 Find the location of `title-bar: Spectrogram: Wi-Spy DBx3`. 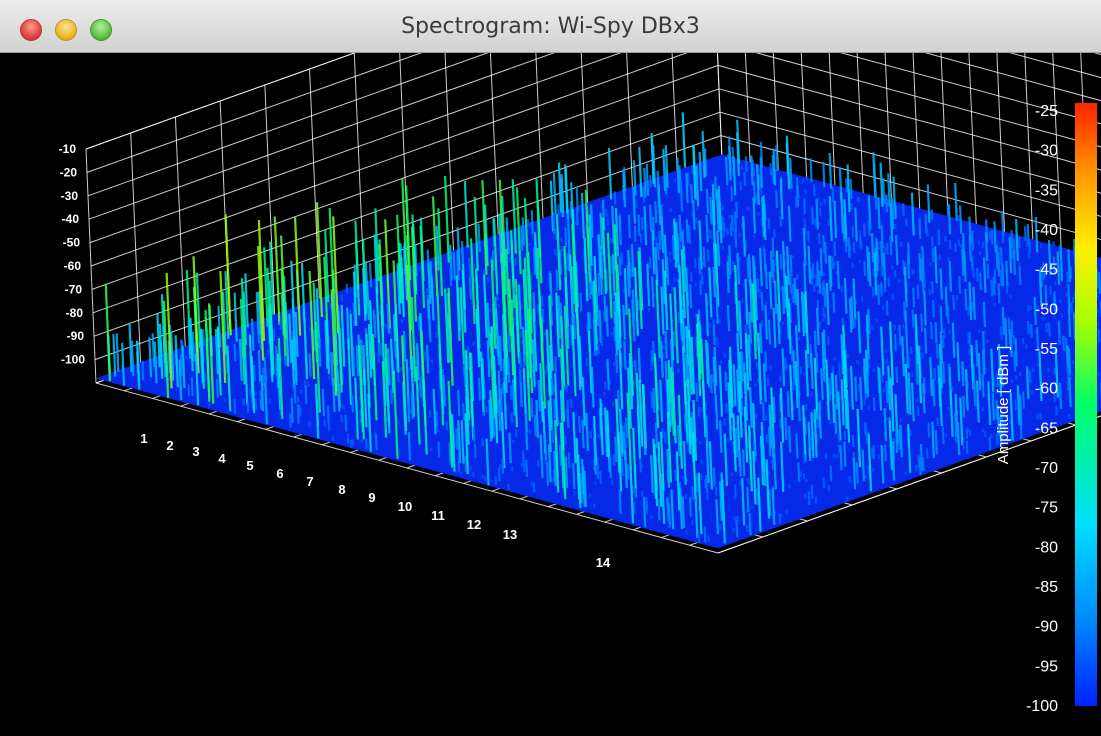

title-bar: Spectrogram: Wi-Spy DBx3 is located at coordinates (550, 26).